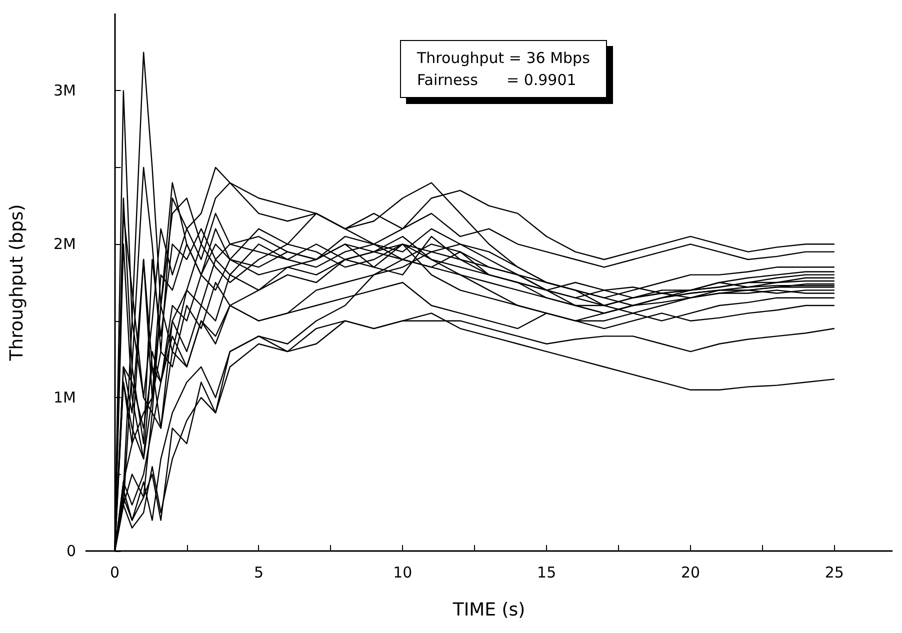 The image size is (902, 633). Describe the element at coordinates (65, 244) in the screenshot. I see `y-tick-label: 2M` at that location.